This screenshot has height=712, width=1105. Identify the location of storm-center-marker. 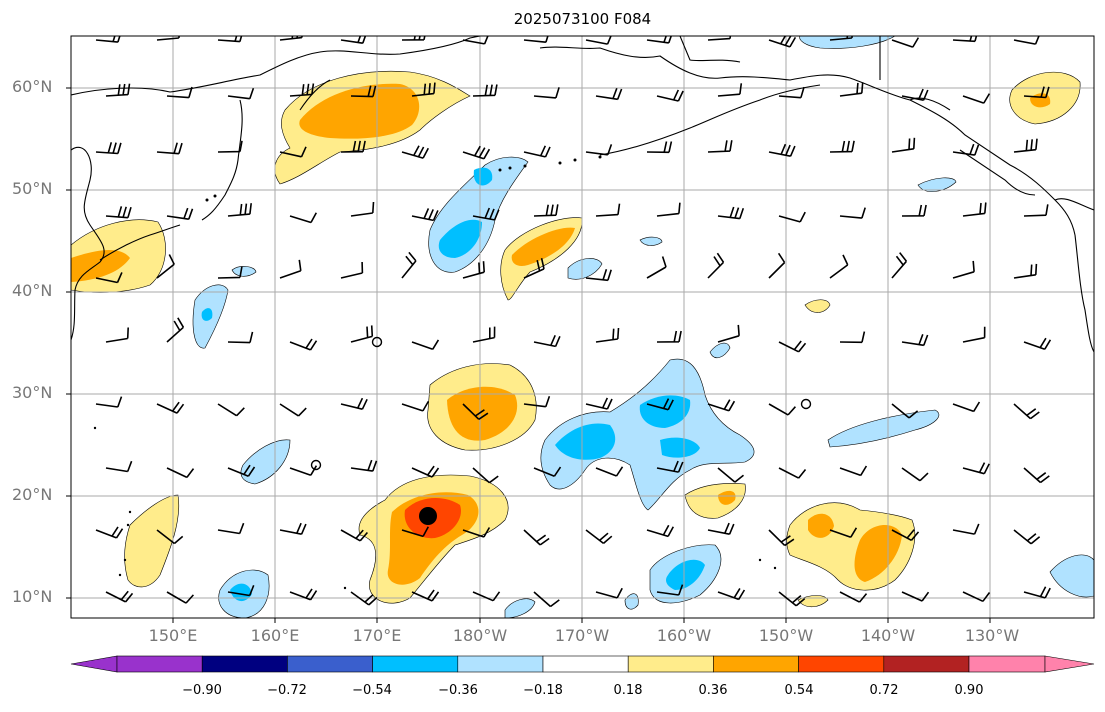
(428, 516).